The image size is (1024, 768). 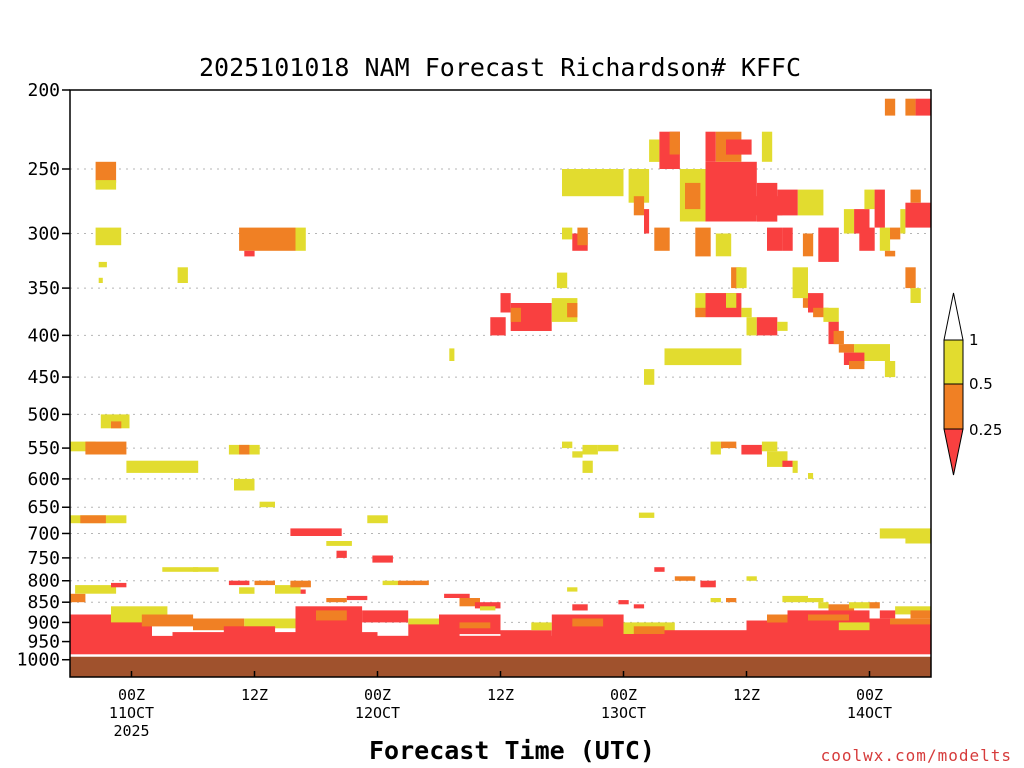 What do you see at coordinates (43, 479) in the screenshot?
I see `y-tick-label: 600` at bounding box center [43, 479].